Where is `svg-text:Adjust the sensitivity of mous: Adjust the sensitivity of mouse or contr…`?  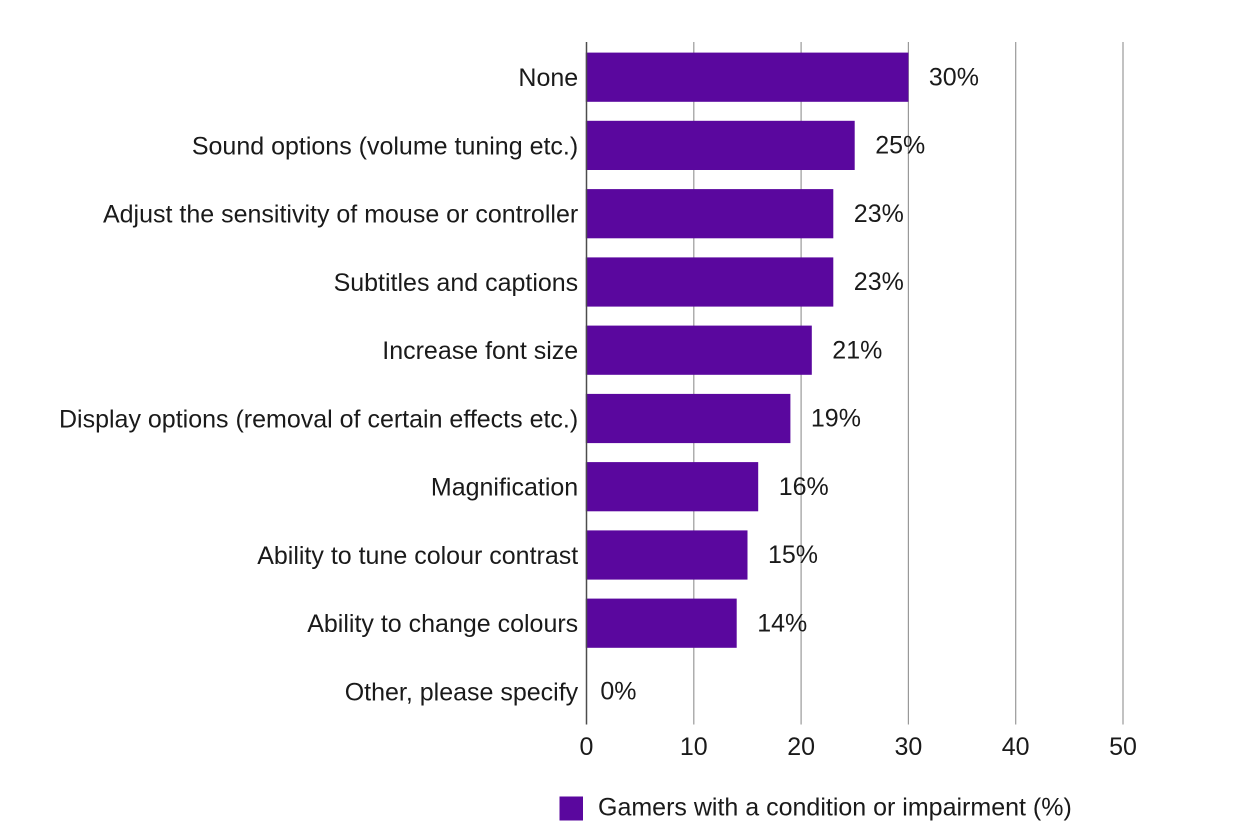 svg-text:Adjust the sensitivity of mous: Adjust the sensitivity of mouse or contr… is located at coordinates (340, 215).